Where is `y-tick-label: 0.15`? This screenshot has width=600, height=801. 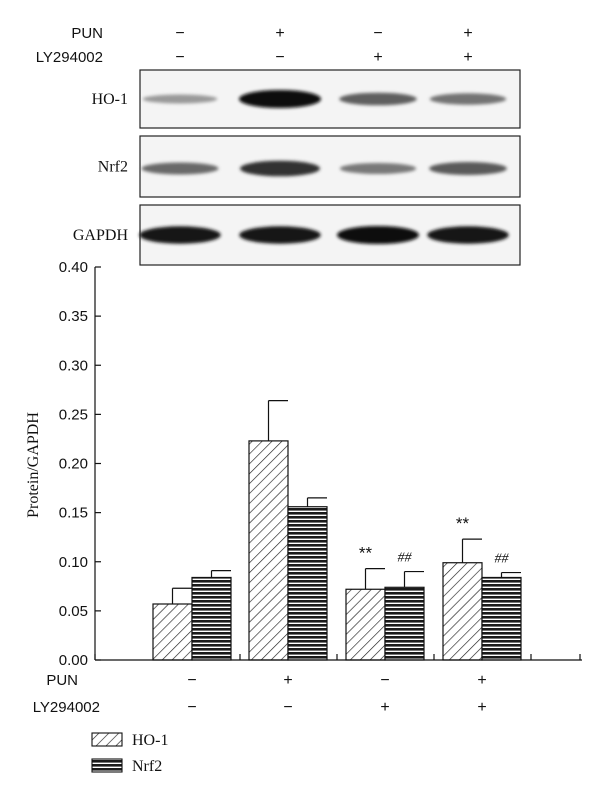
y-tick-label: 0.15 is located at coordinates (73, 513).